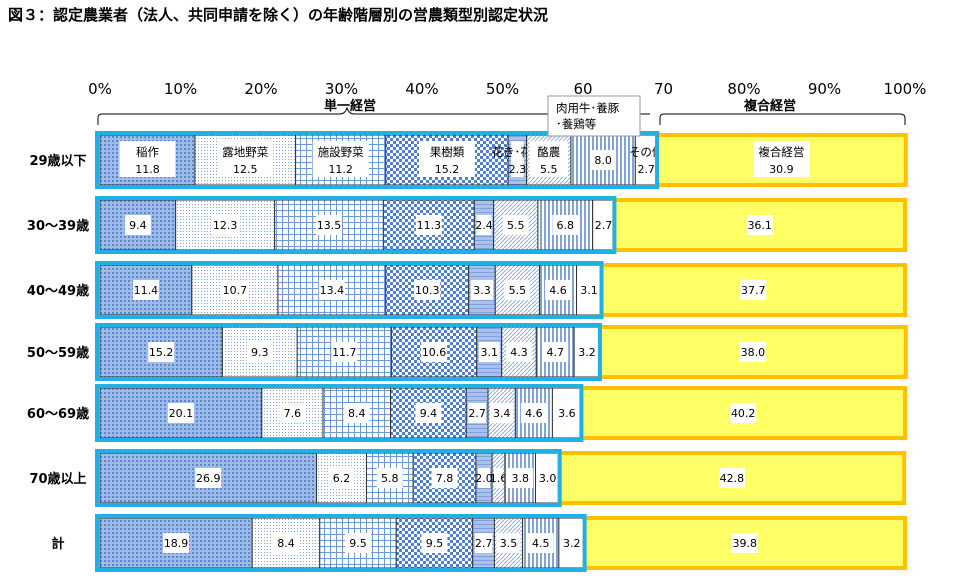  I want to click on data-label: 9.3, so click(260, 352).